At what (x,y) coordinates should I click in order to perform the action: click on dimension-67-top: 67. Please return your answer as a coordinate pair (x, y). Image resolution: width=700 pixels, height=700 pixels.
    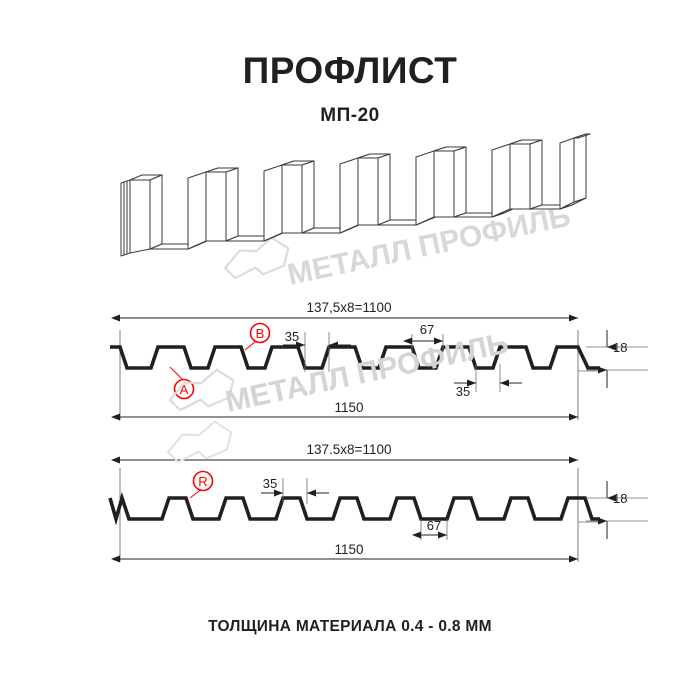
    Looking at the image, I should click on (423, 337).